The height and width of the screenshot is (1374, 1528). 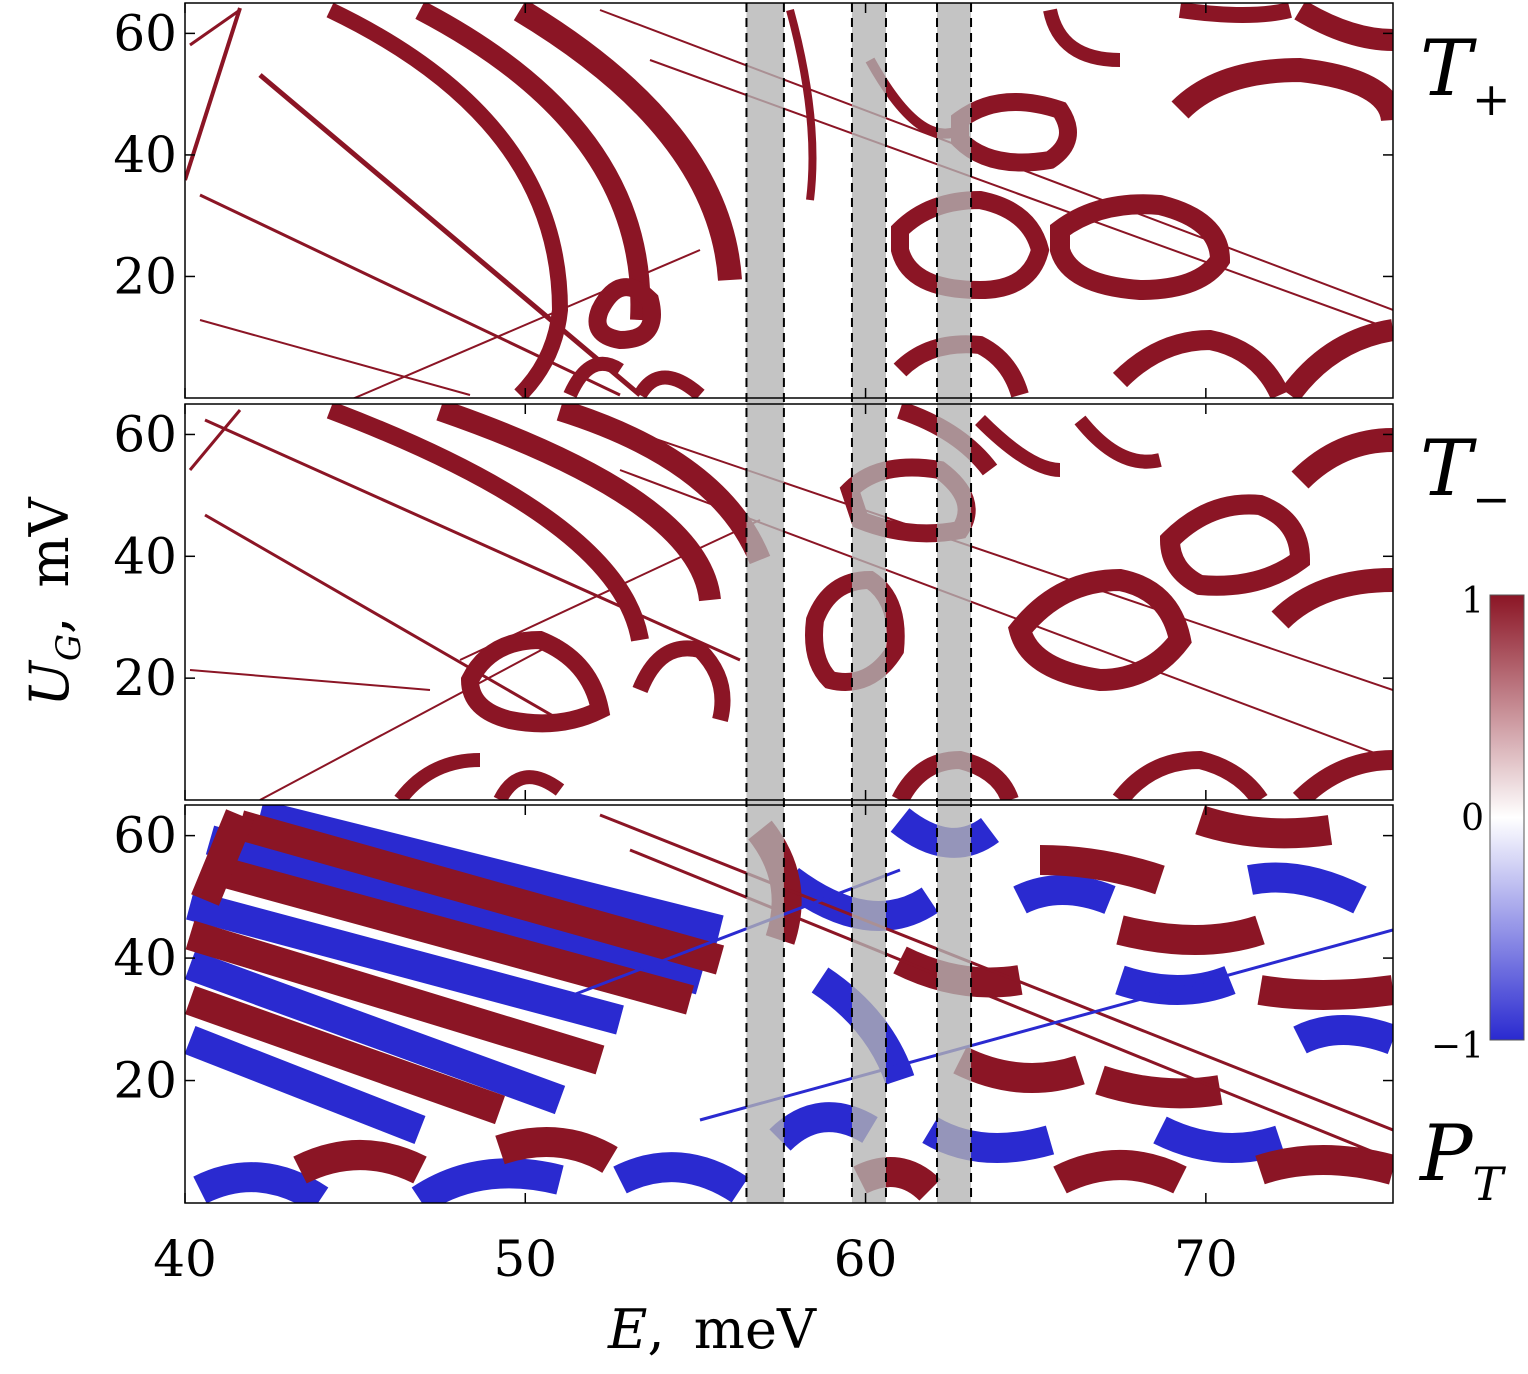 I want to click on colorbar-mid-label: 0, so click(x=1472, y=818).